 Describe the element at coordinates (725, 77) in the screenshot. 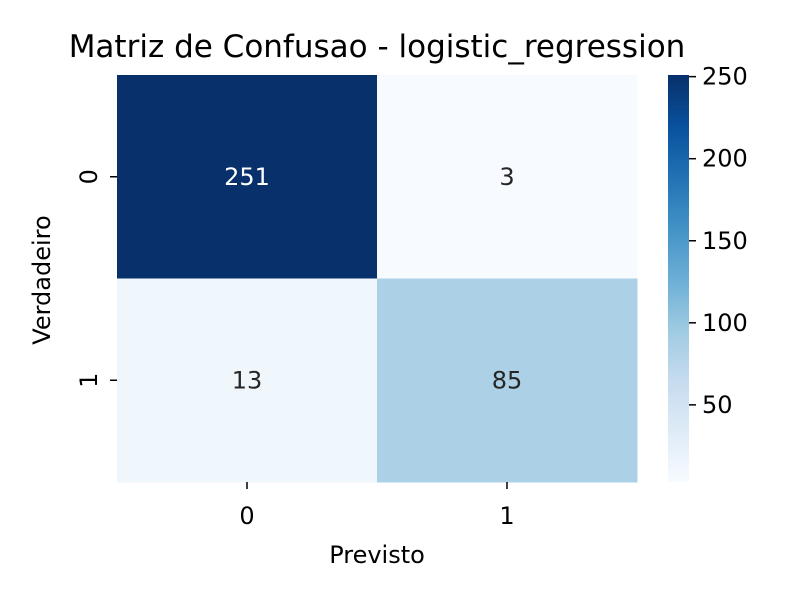

I see `colorbar-tick-label: 250` at that location.